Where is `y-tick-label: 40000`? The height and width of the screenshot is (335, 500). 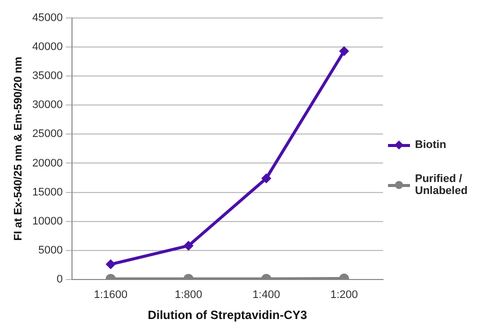
y-tick-label: 40000 is located at coordinates (47, 47).